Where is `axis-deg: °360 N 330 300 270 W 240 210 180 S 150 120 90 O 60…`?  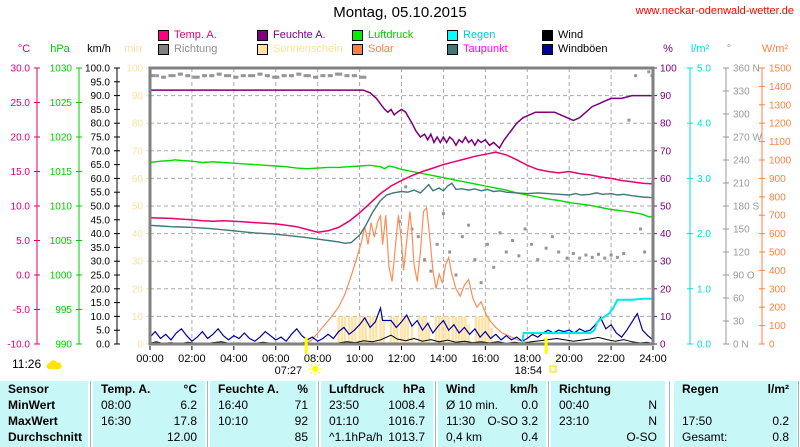
axis-deg: °360 N 330 300 270 W 240 210 180 S 150 120 90 O 60… is located at coordinates (742, 197).